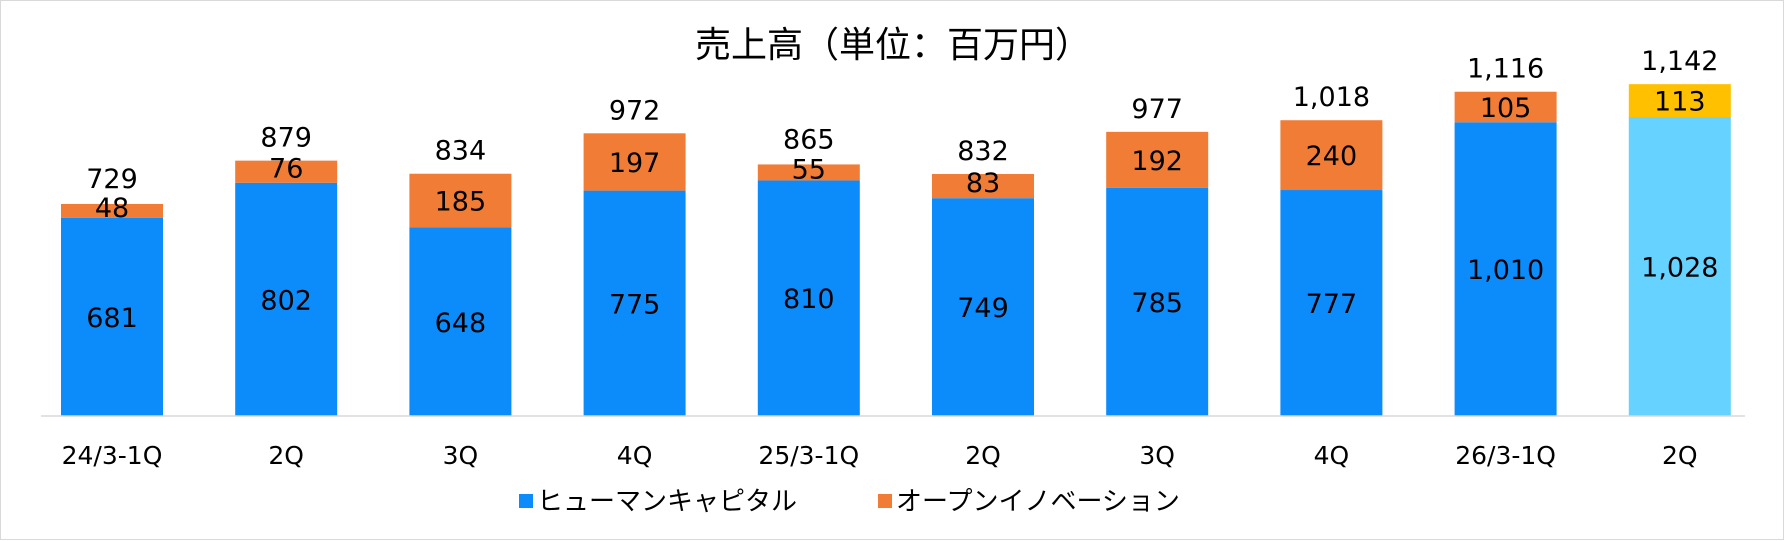  Describe the element at coordinates (286, 137) in the screenshot. I see `total-label: 879` at that location.